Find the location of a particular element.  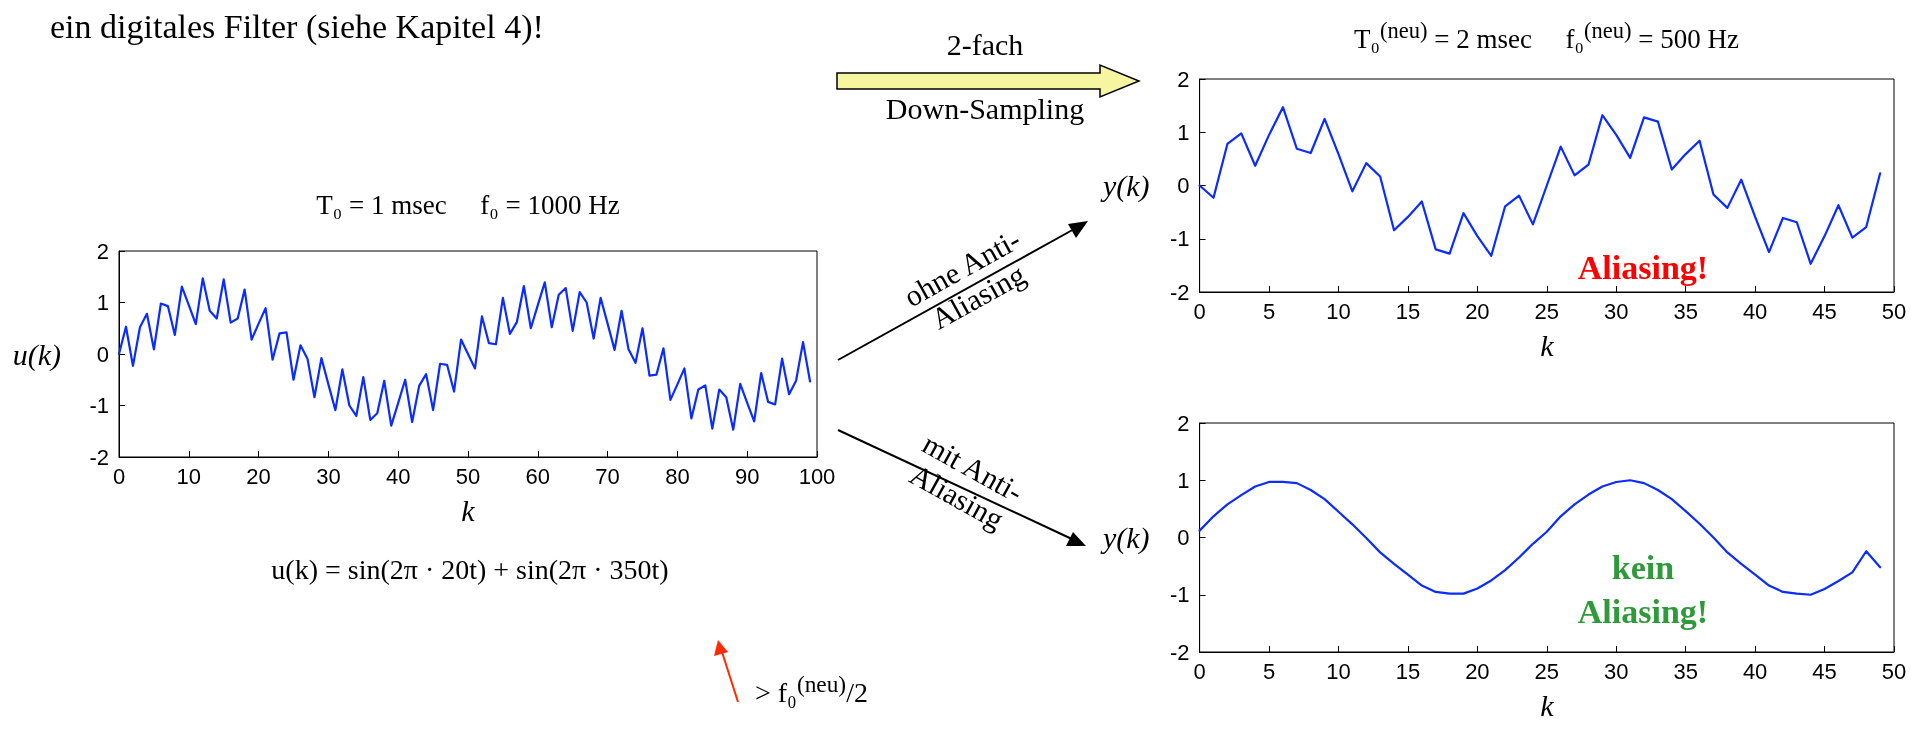

x-tick-label: 70 is located at coordinates (607, 476).